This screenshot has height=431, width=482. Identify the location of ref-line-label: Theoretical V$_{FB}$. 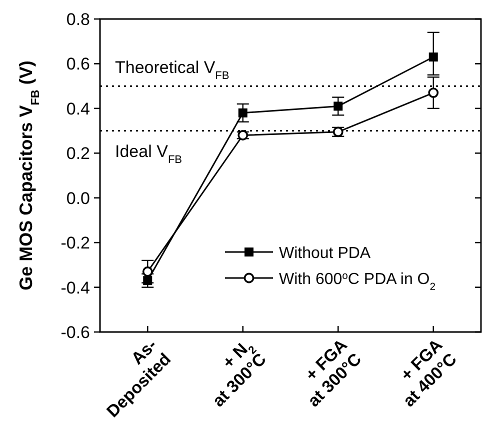
(172, 70).